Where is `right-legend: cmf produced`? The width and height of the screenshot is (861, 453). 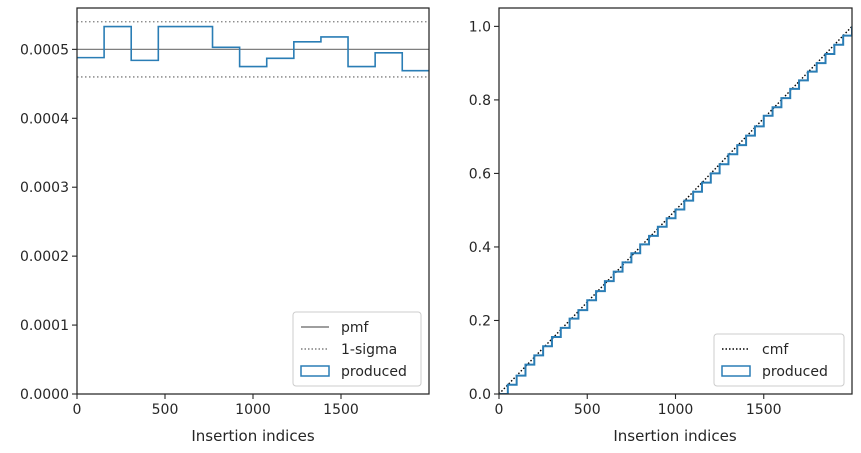
right-legend: cmf produced is located at coordinates (779, 360).